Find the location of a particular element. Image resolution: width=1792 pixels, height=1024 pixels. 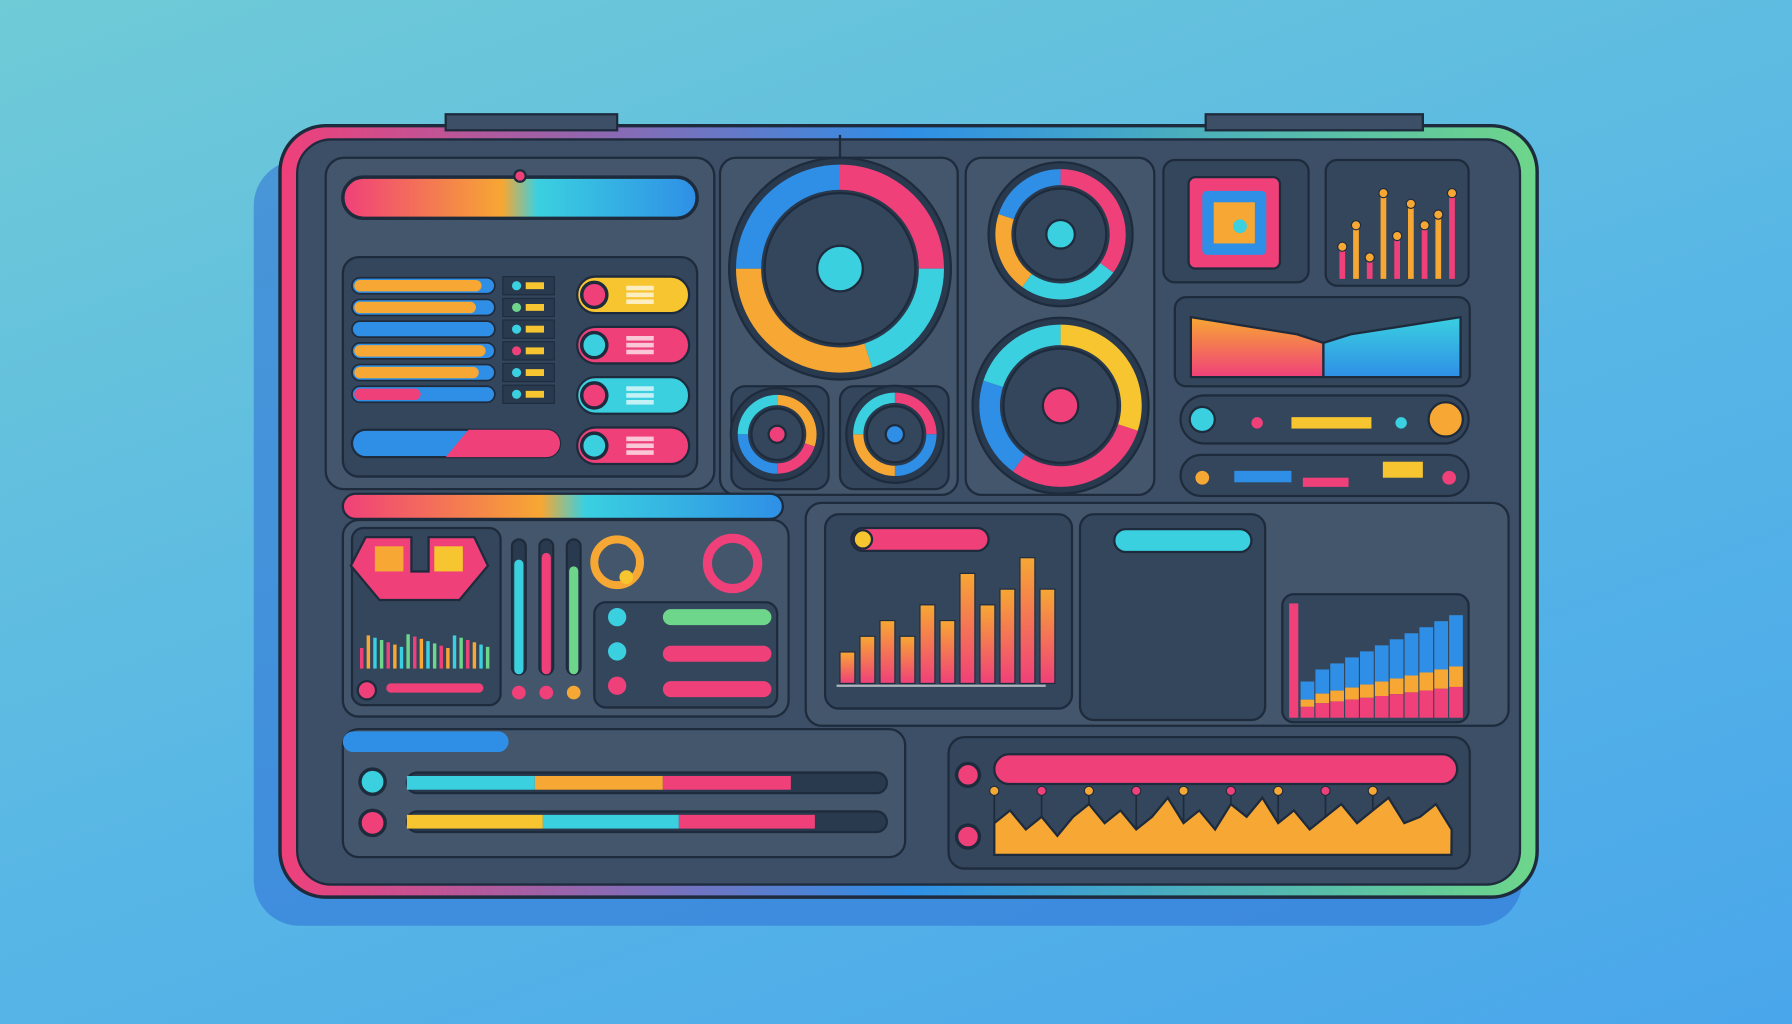

legend-strip is located at coordinates (1294, 660).